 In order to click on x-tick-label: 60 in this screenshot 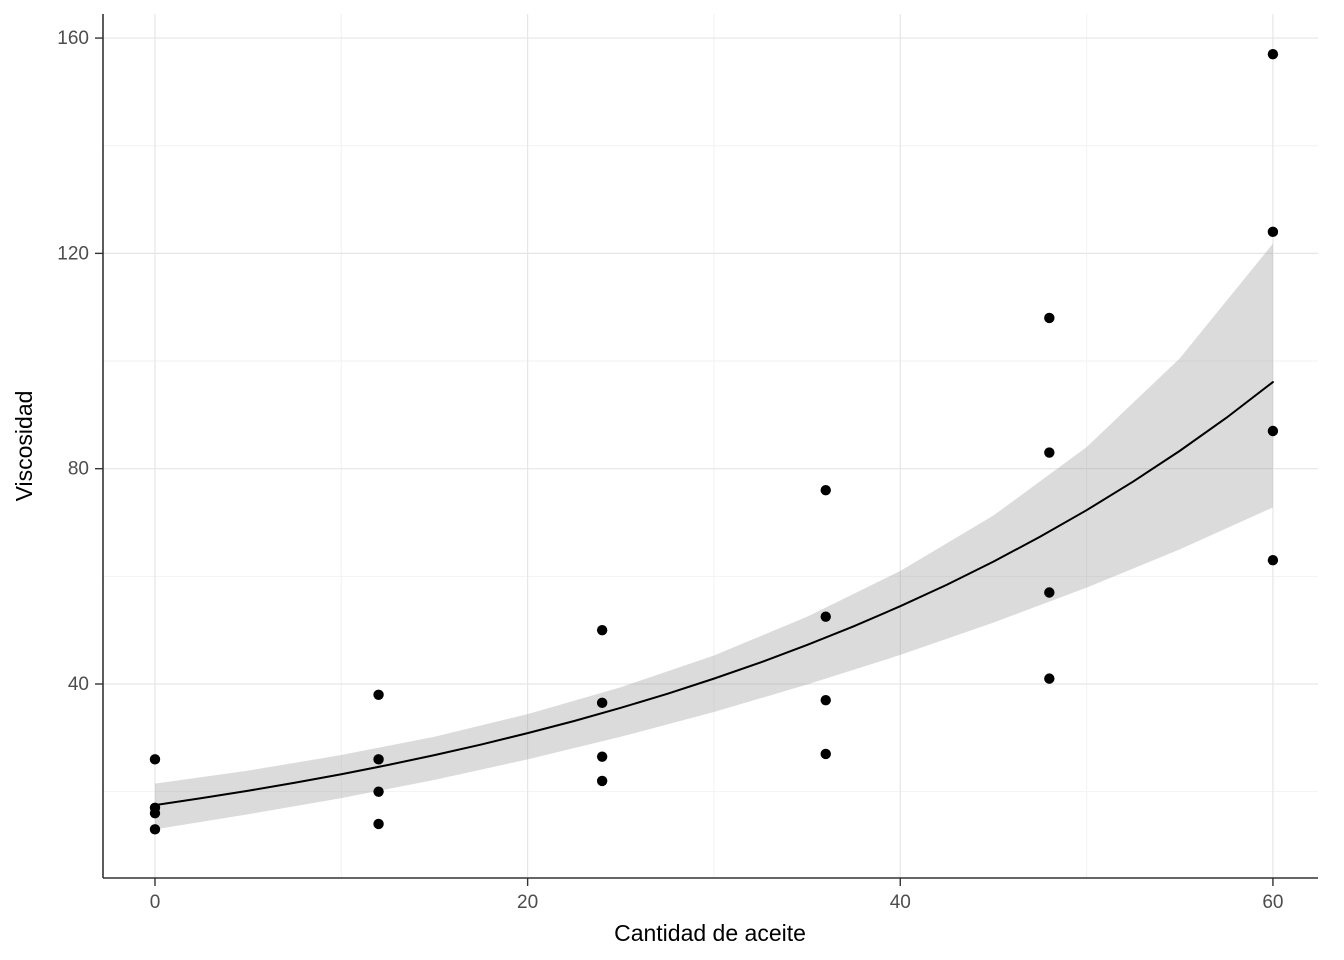, I will do `click(1272, 902)`.